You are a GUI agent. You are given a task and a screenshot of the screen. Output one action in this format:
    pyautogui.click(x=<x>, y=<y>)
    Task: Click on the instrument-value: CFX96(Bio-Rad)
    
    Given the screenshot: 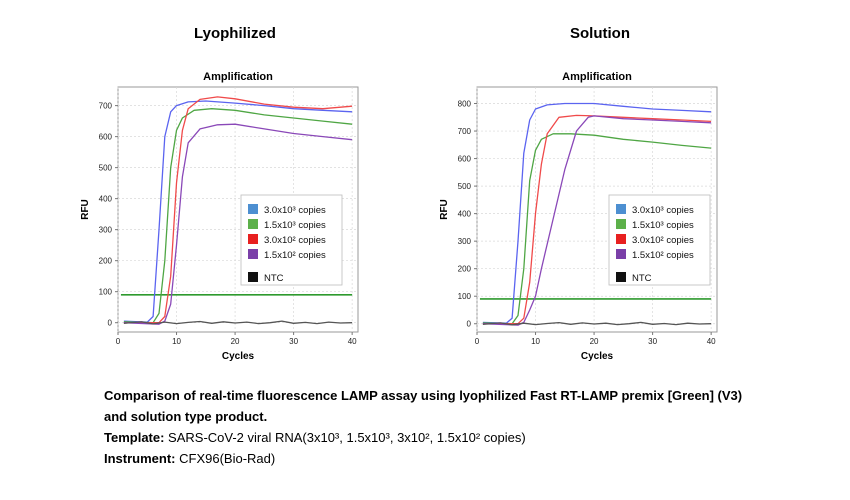 What is the action you would take?
    pyautogui.click(x=225, y=458)
    